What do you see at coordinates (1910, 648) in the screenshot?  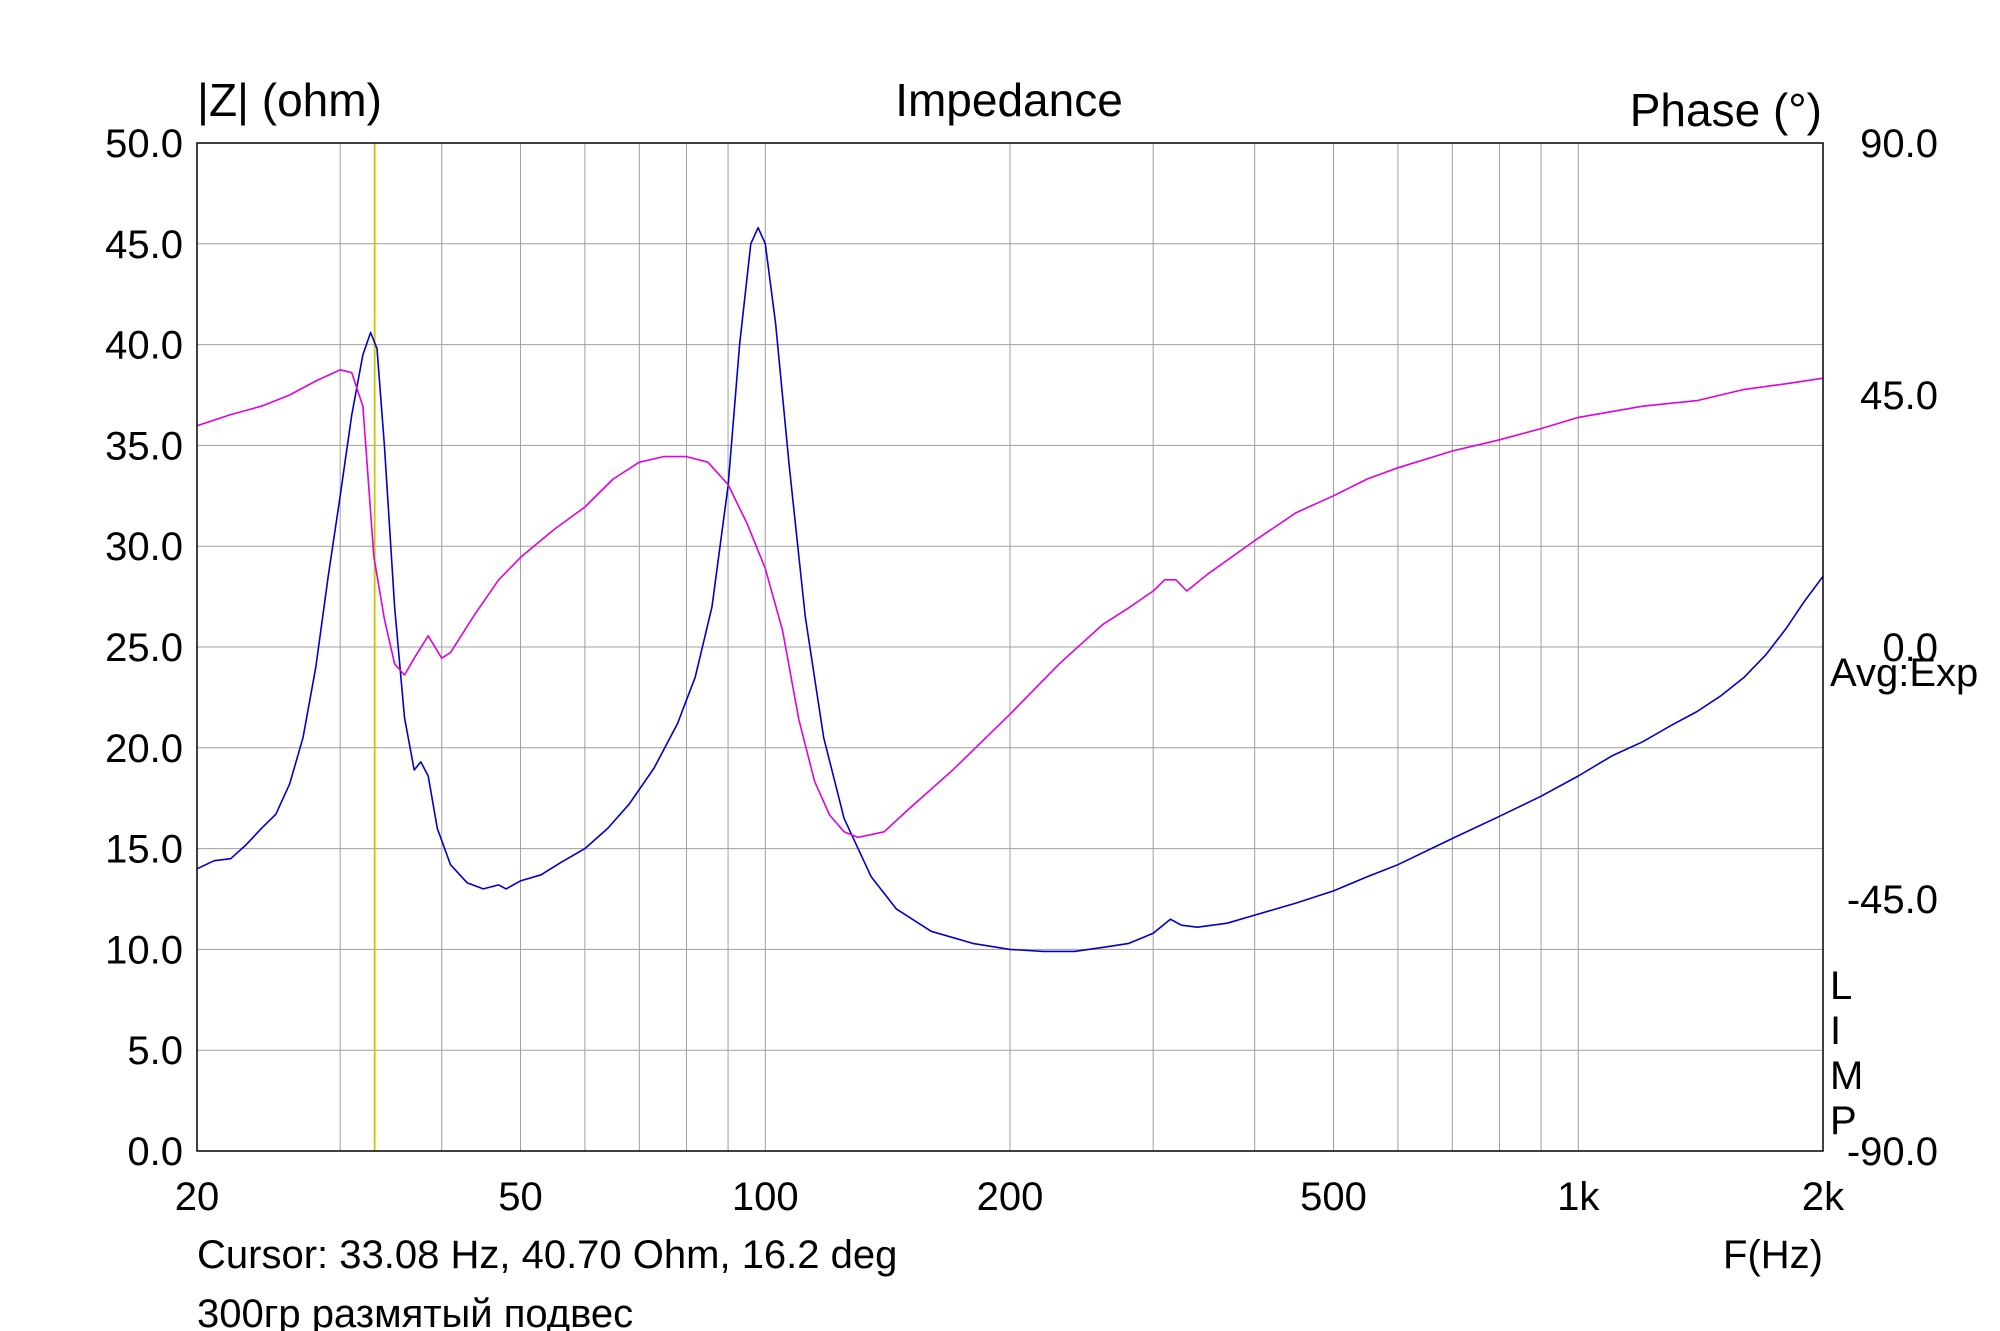 I see `y-right-tick-label: 0.0` at bounding box center [1910, 648].